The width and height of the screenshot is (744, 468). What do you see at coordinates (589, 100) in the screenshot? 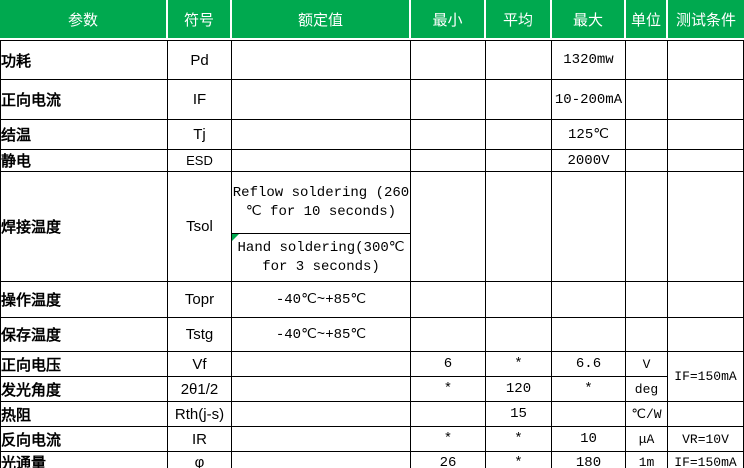
I see `cell-max: 10-200mA` at bounding box center [589, 100].